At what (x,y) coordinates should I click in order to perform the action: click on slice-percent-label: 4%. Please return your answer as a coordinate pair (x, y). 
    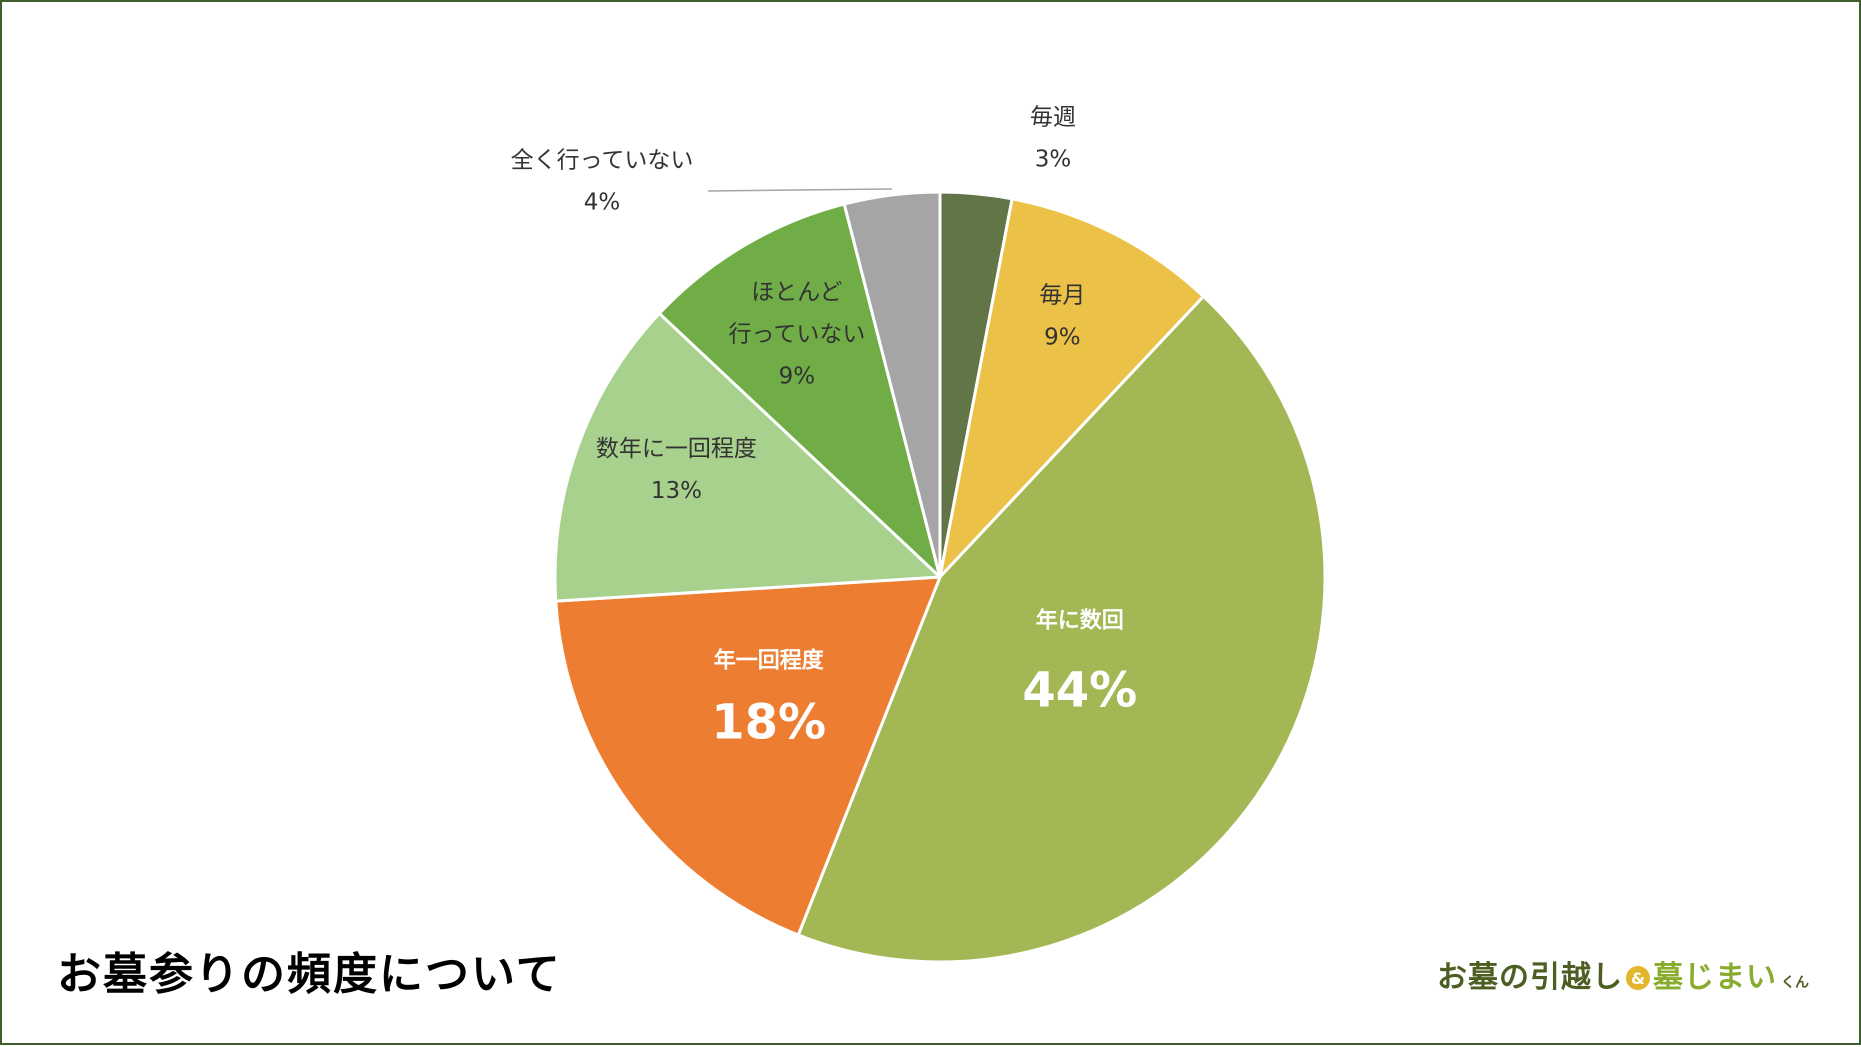
    Looking at the image, I should click on (602, 203).